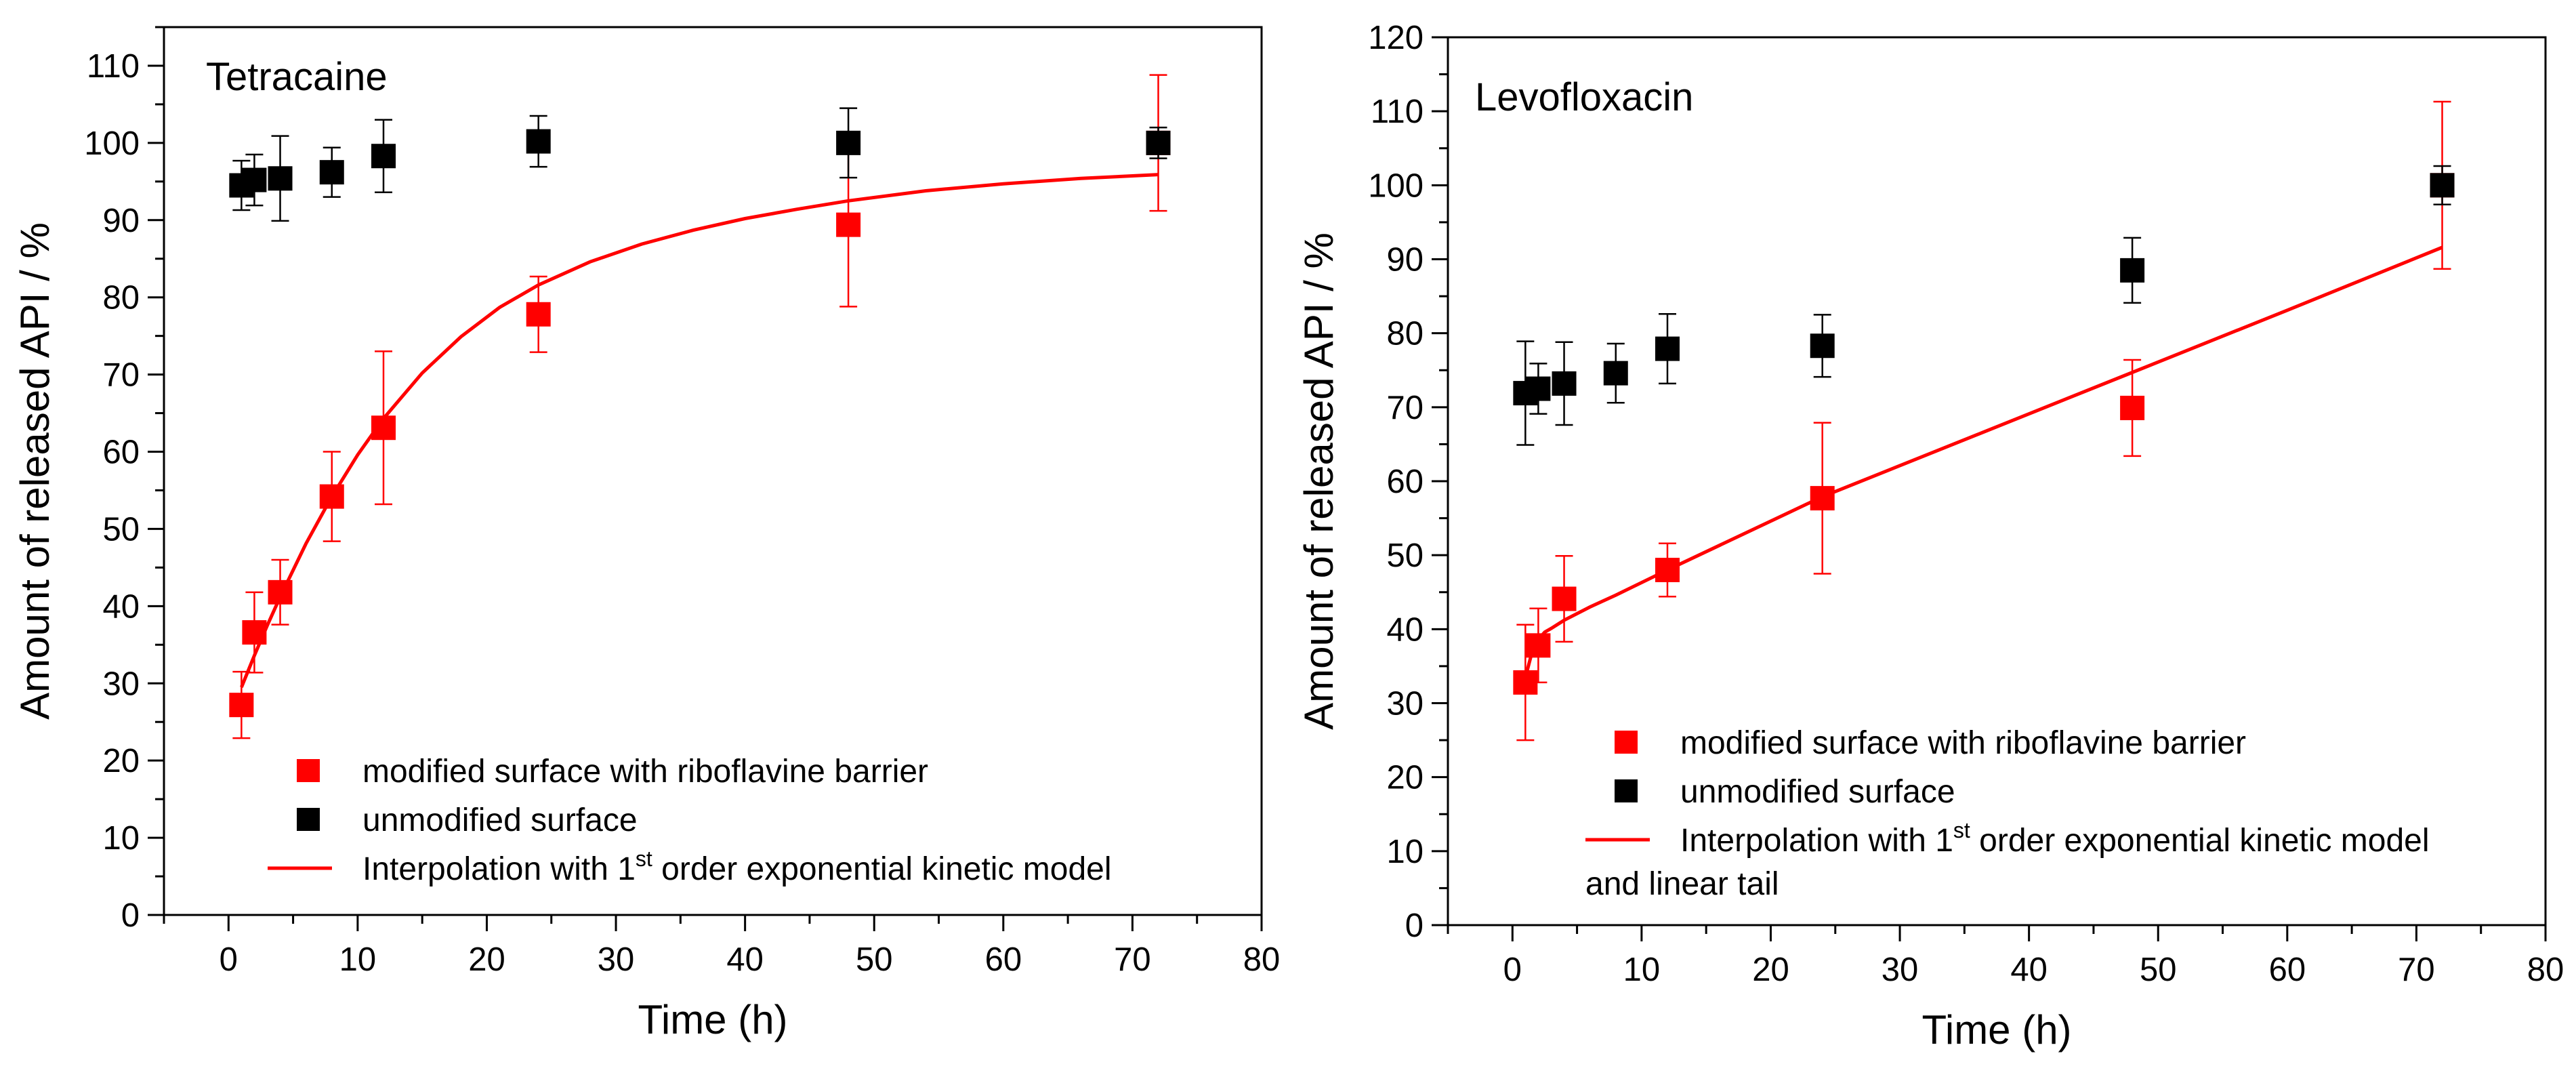  Describe the element at coordinates (2029, 970) in the screenshot. I see `x-tick-label: 40` at that location.